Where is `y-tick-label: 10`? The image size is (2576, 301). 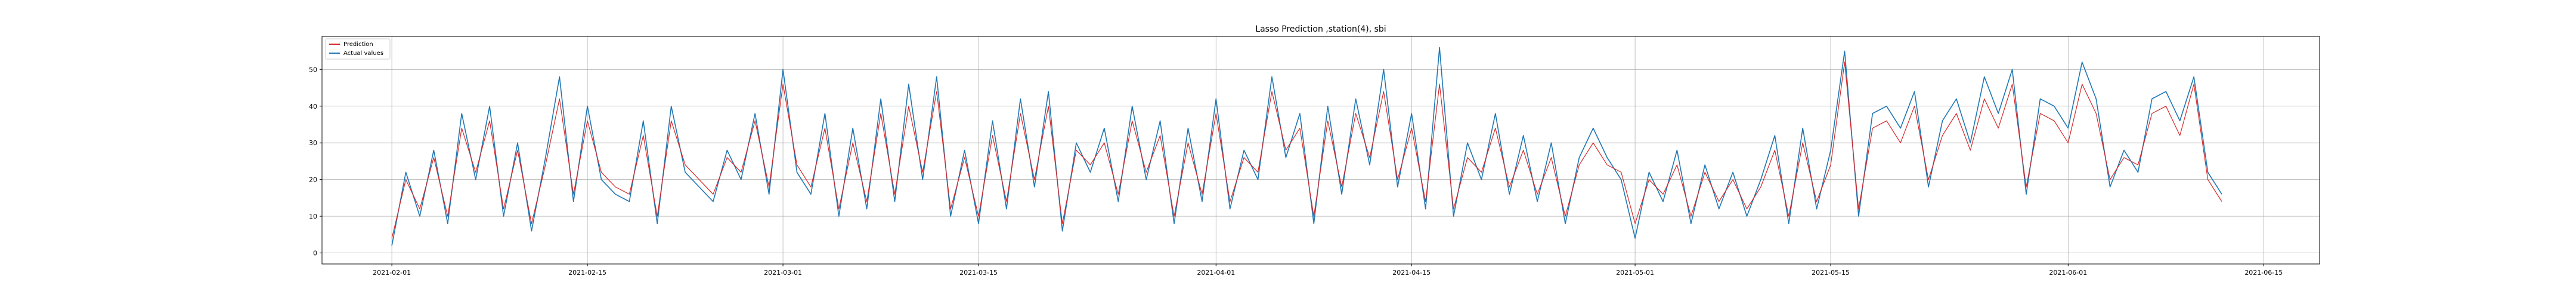
y-tick-label: 10 is located at coordinates (313, 216).